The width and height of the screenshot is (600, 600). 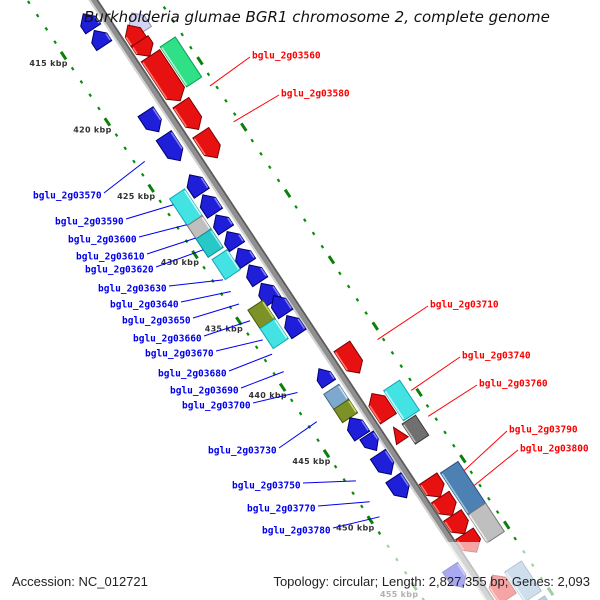 I want to click on gene-label: bglu_2g03750, so click(x=266, y=486).